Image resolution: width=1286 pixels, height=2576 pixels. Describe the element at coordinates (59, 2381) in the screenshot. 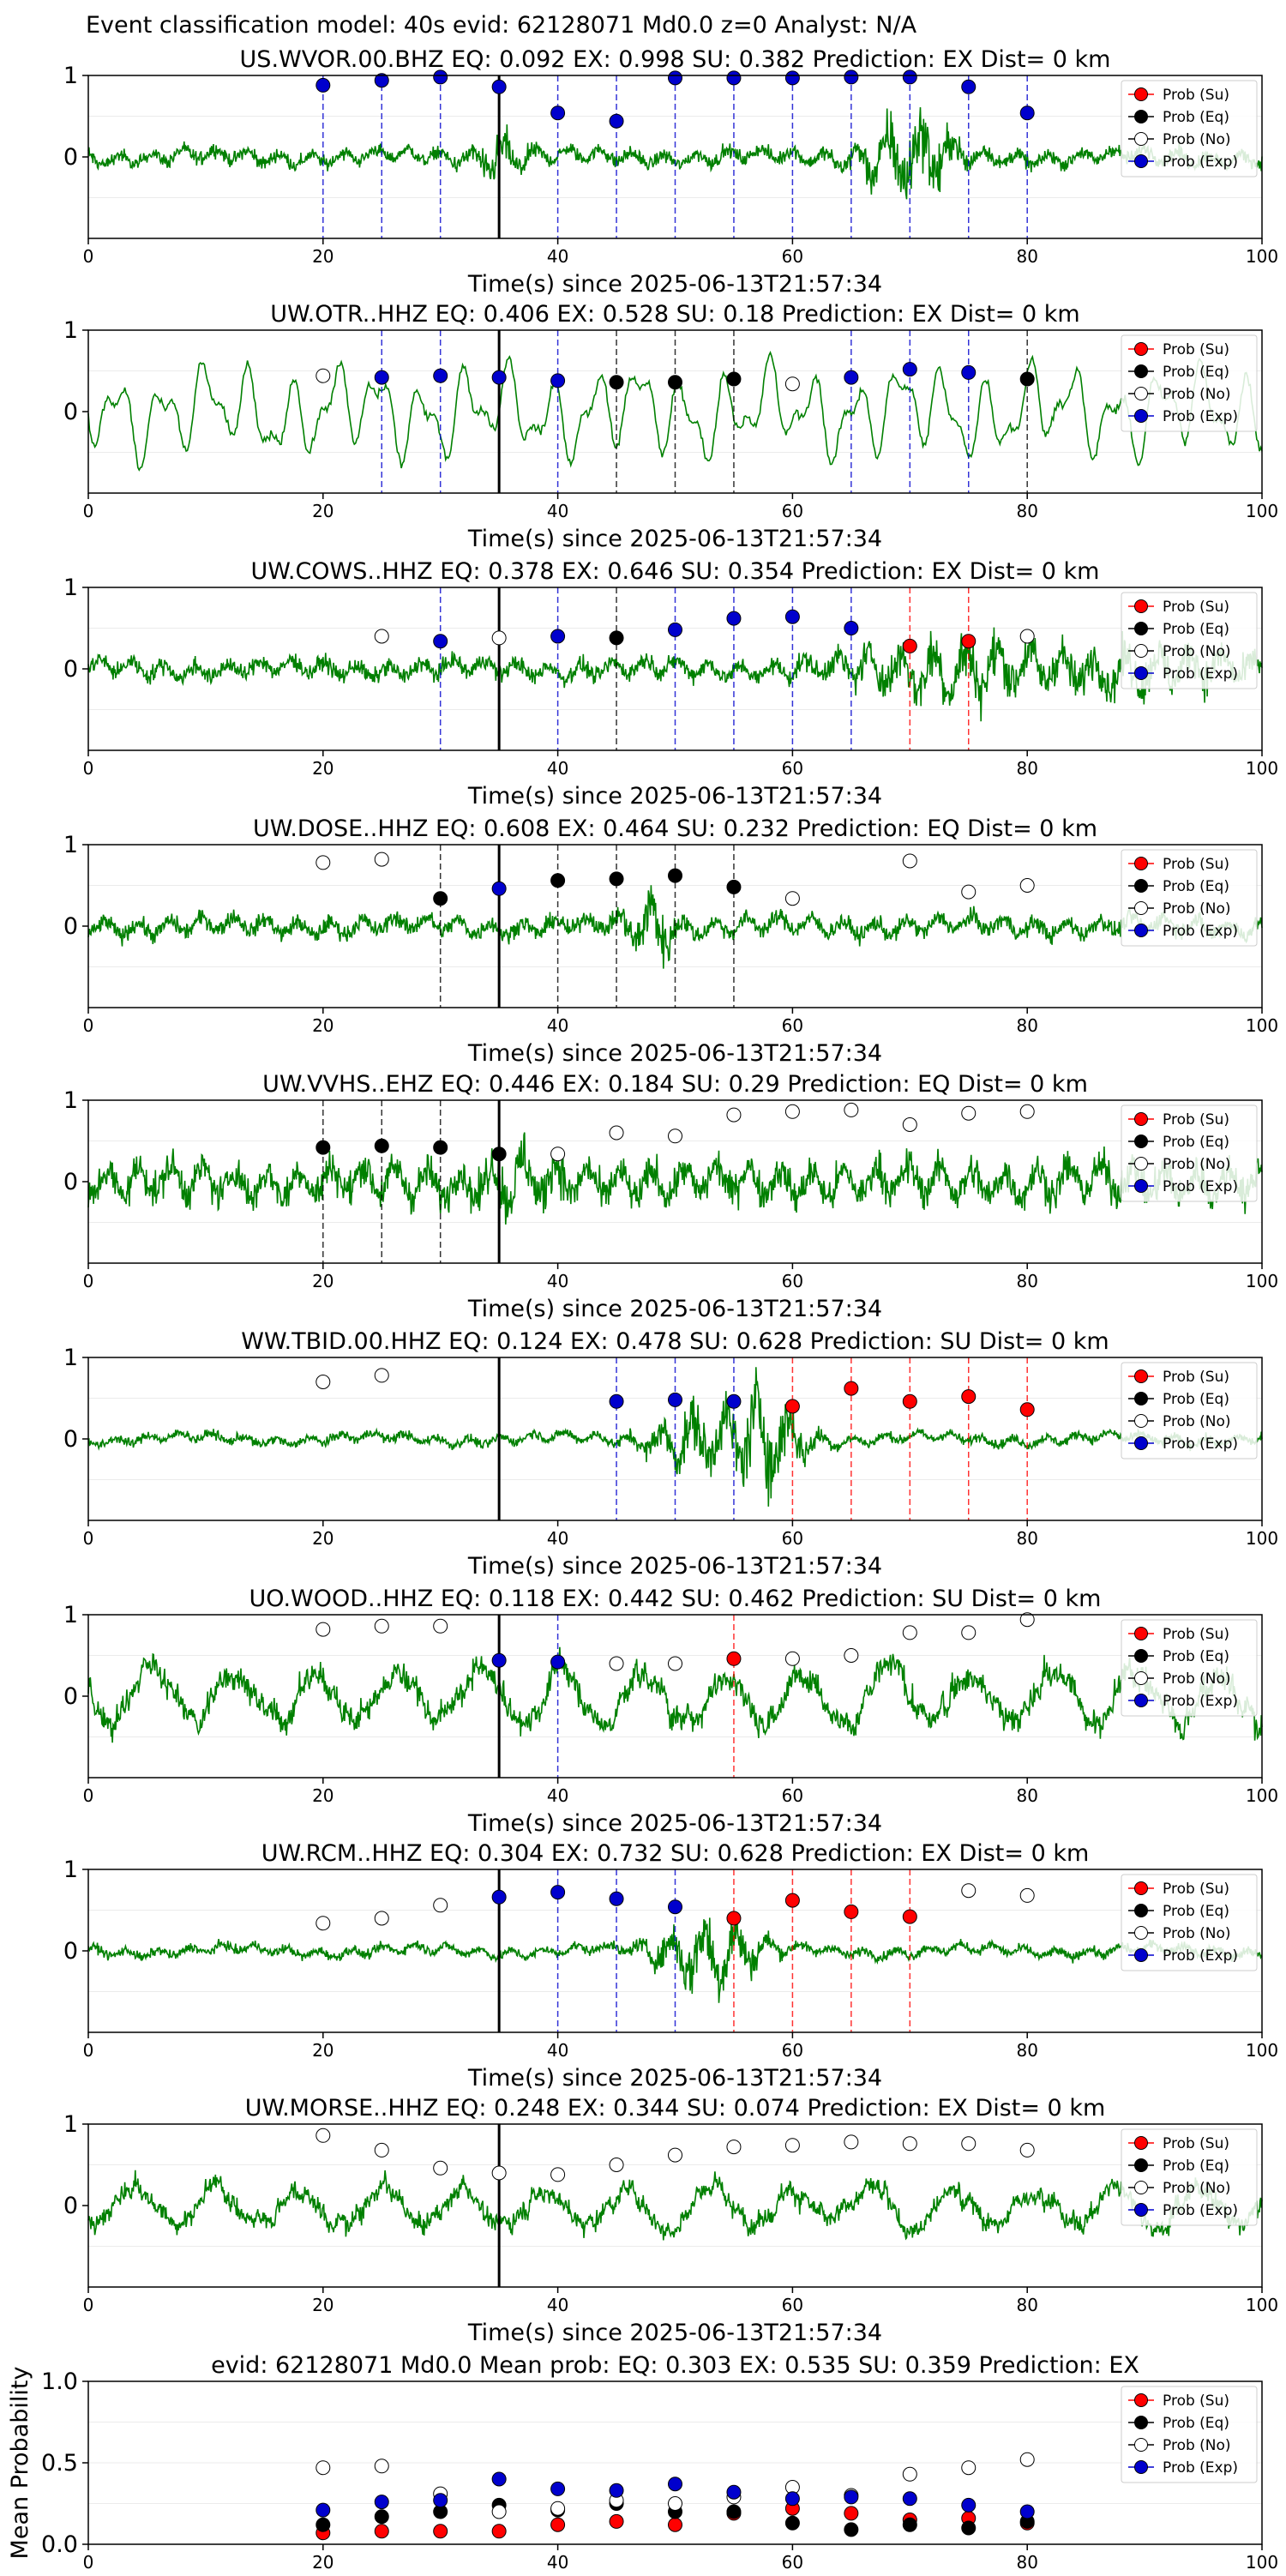

I see `y-tick-label: 1.0` at that location.